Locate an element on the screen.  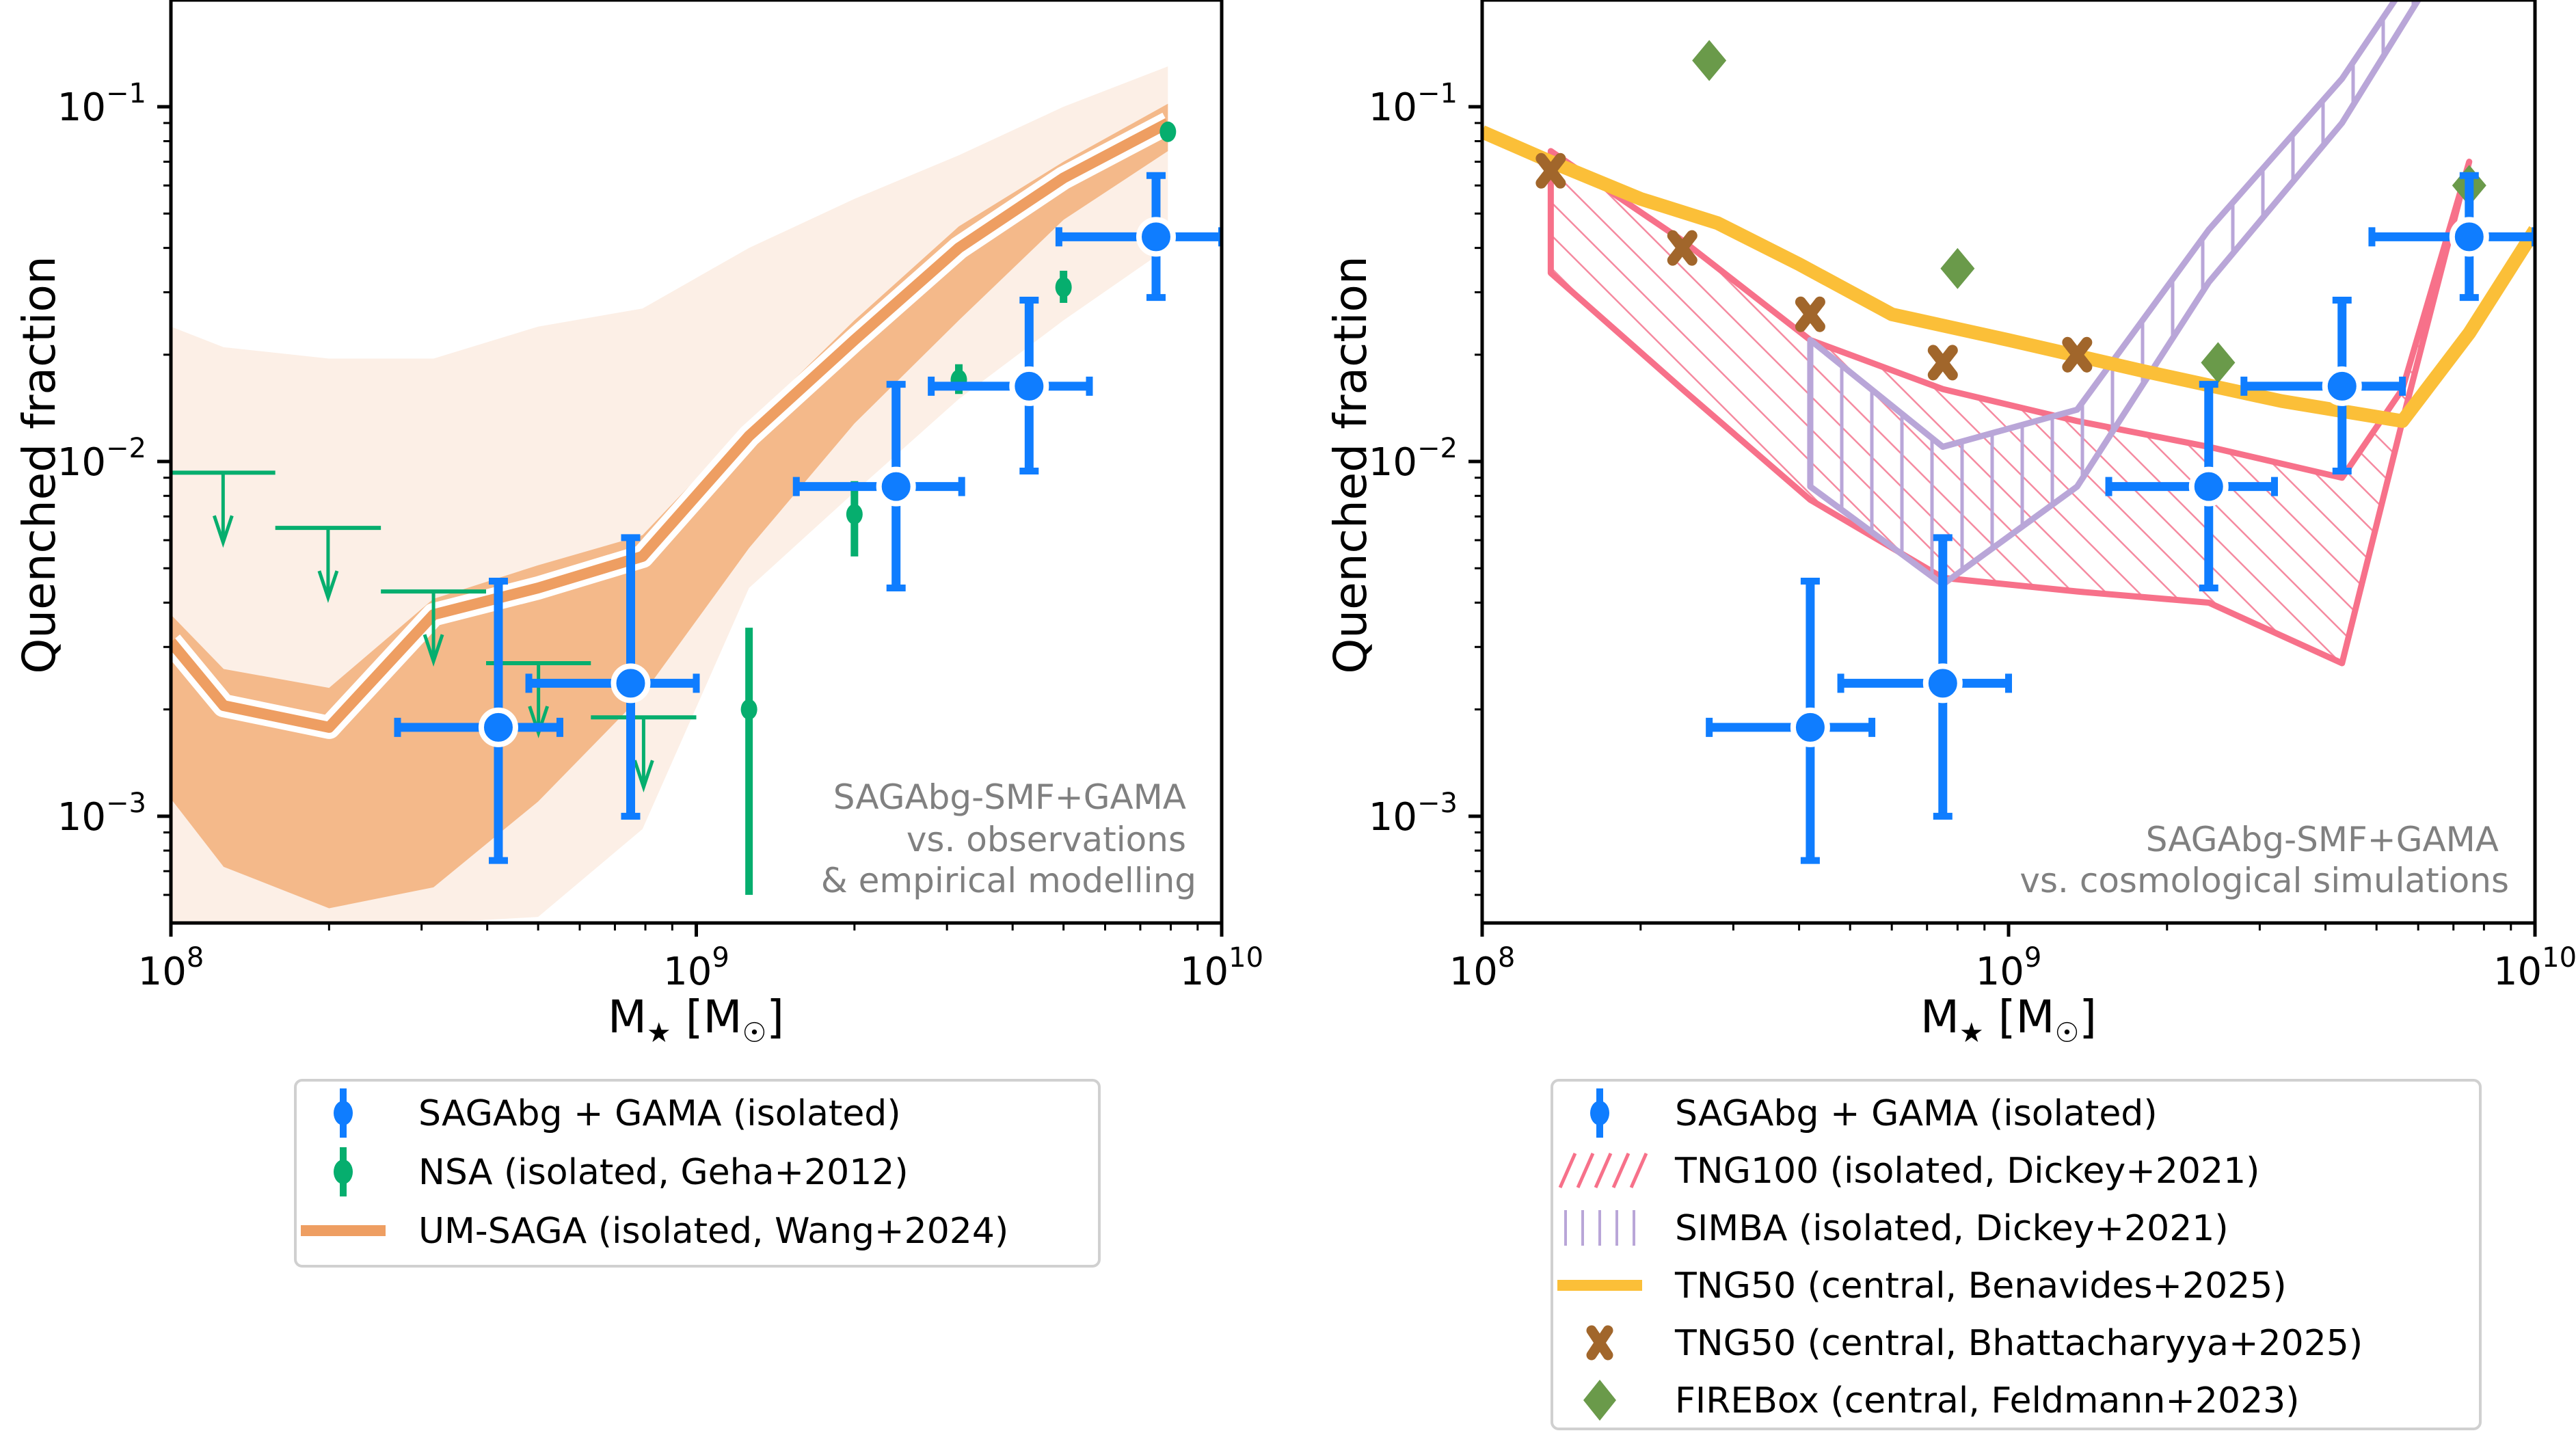
x-tick-label: 10¹⁰ is located at coordinates (1221, 968).